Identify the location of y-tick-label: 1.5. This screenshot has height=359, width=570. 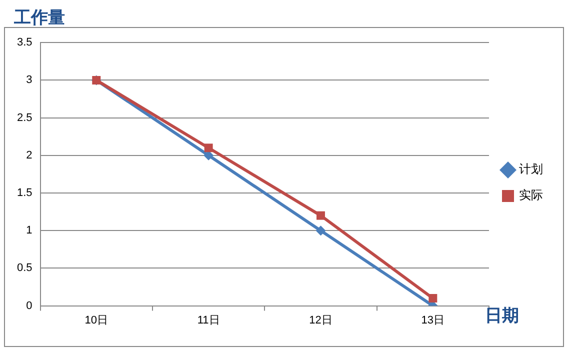
(24, 193).